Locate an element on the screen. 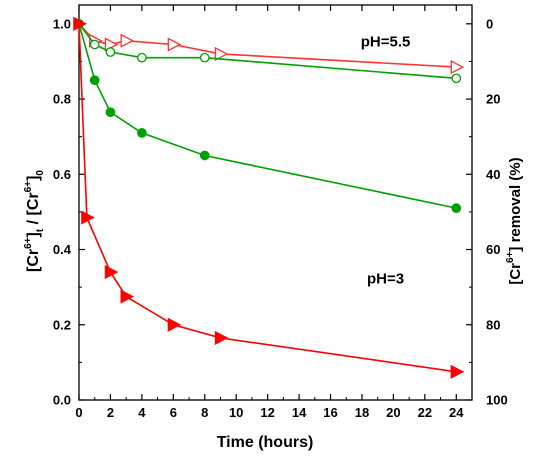  y-tick-label: 0.8 is located at coordinates (62, 99).